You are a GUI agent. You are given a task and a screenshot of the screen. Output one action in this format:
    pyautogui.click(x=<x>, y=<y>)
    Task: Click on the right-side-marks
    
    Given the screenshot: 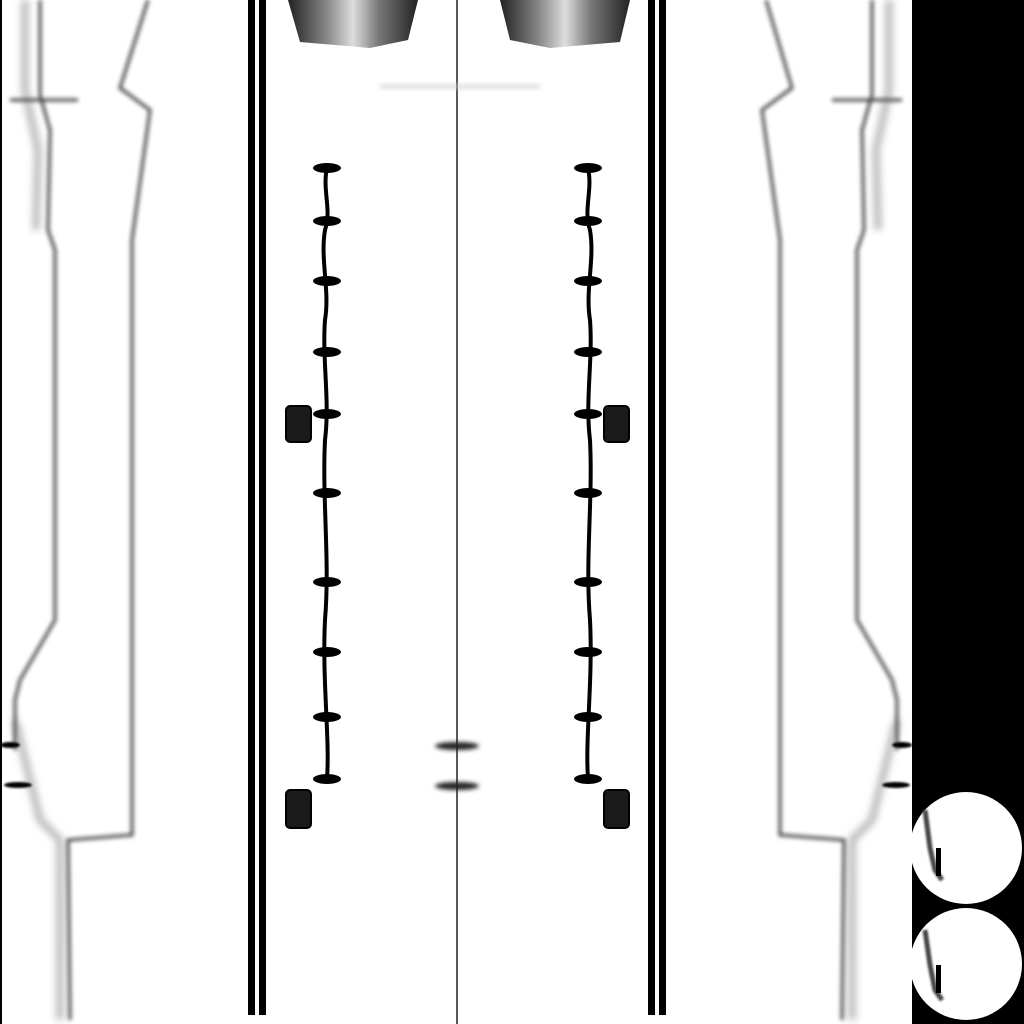 What is the action you would take?
    pyautogui.click(x=897, y=765)
    